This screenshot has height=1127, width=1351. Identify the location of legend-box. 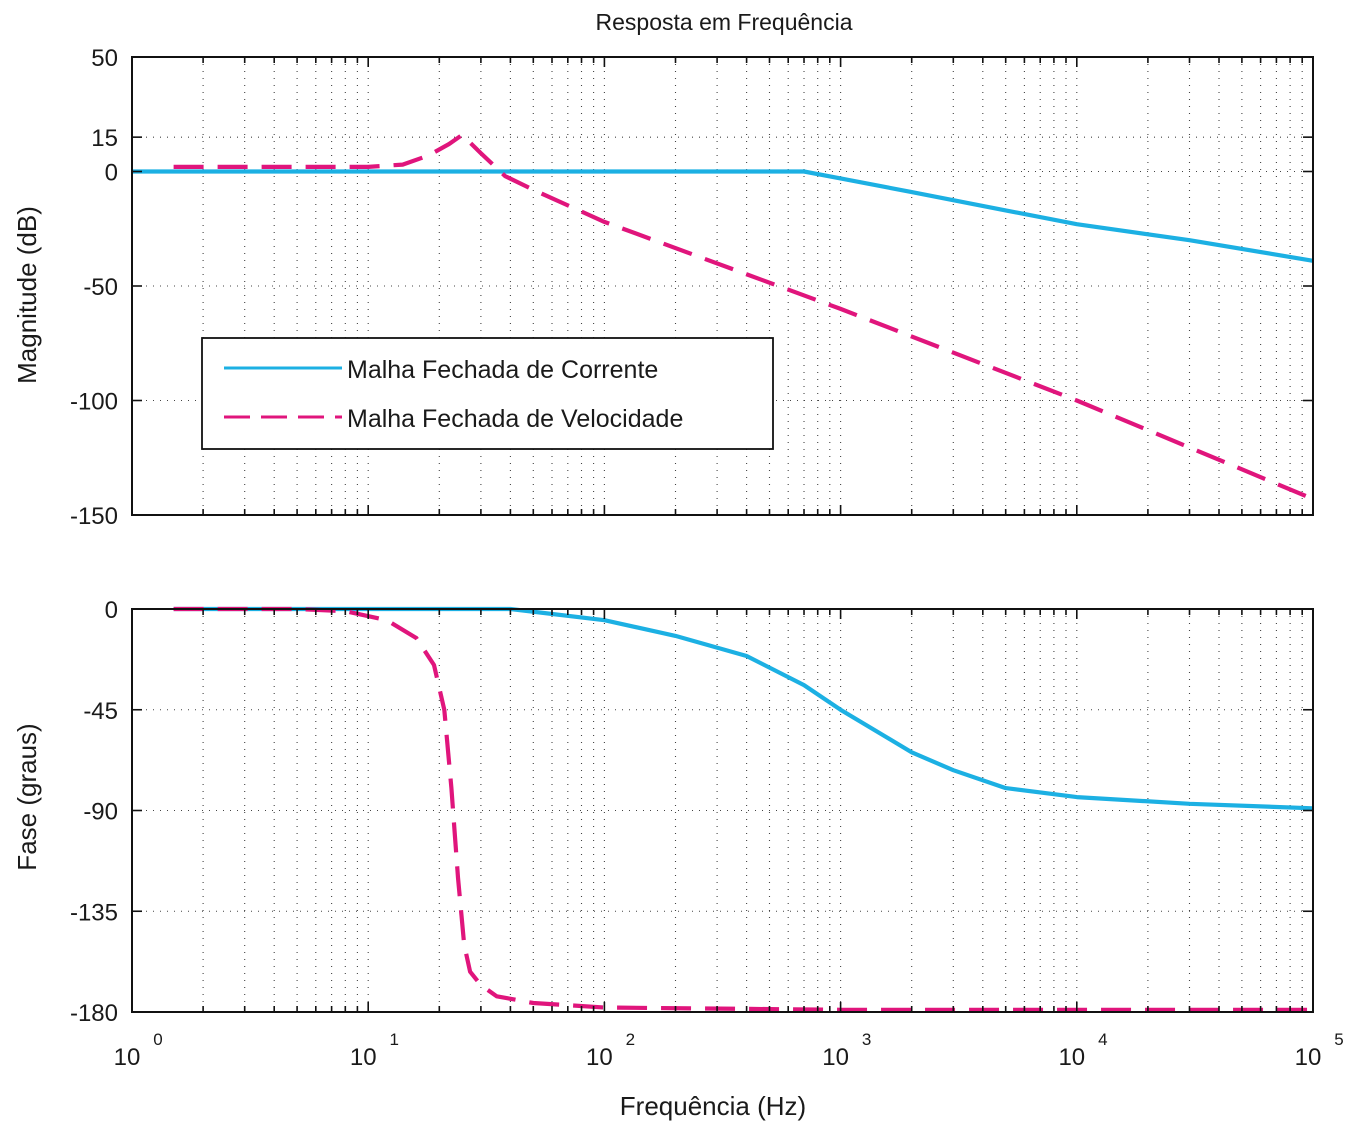
(487, 393).